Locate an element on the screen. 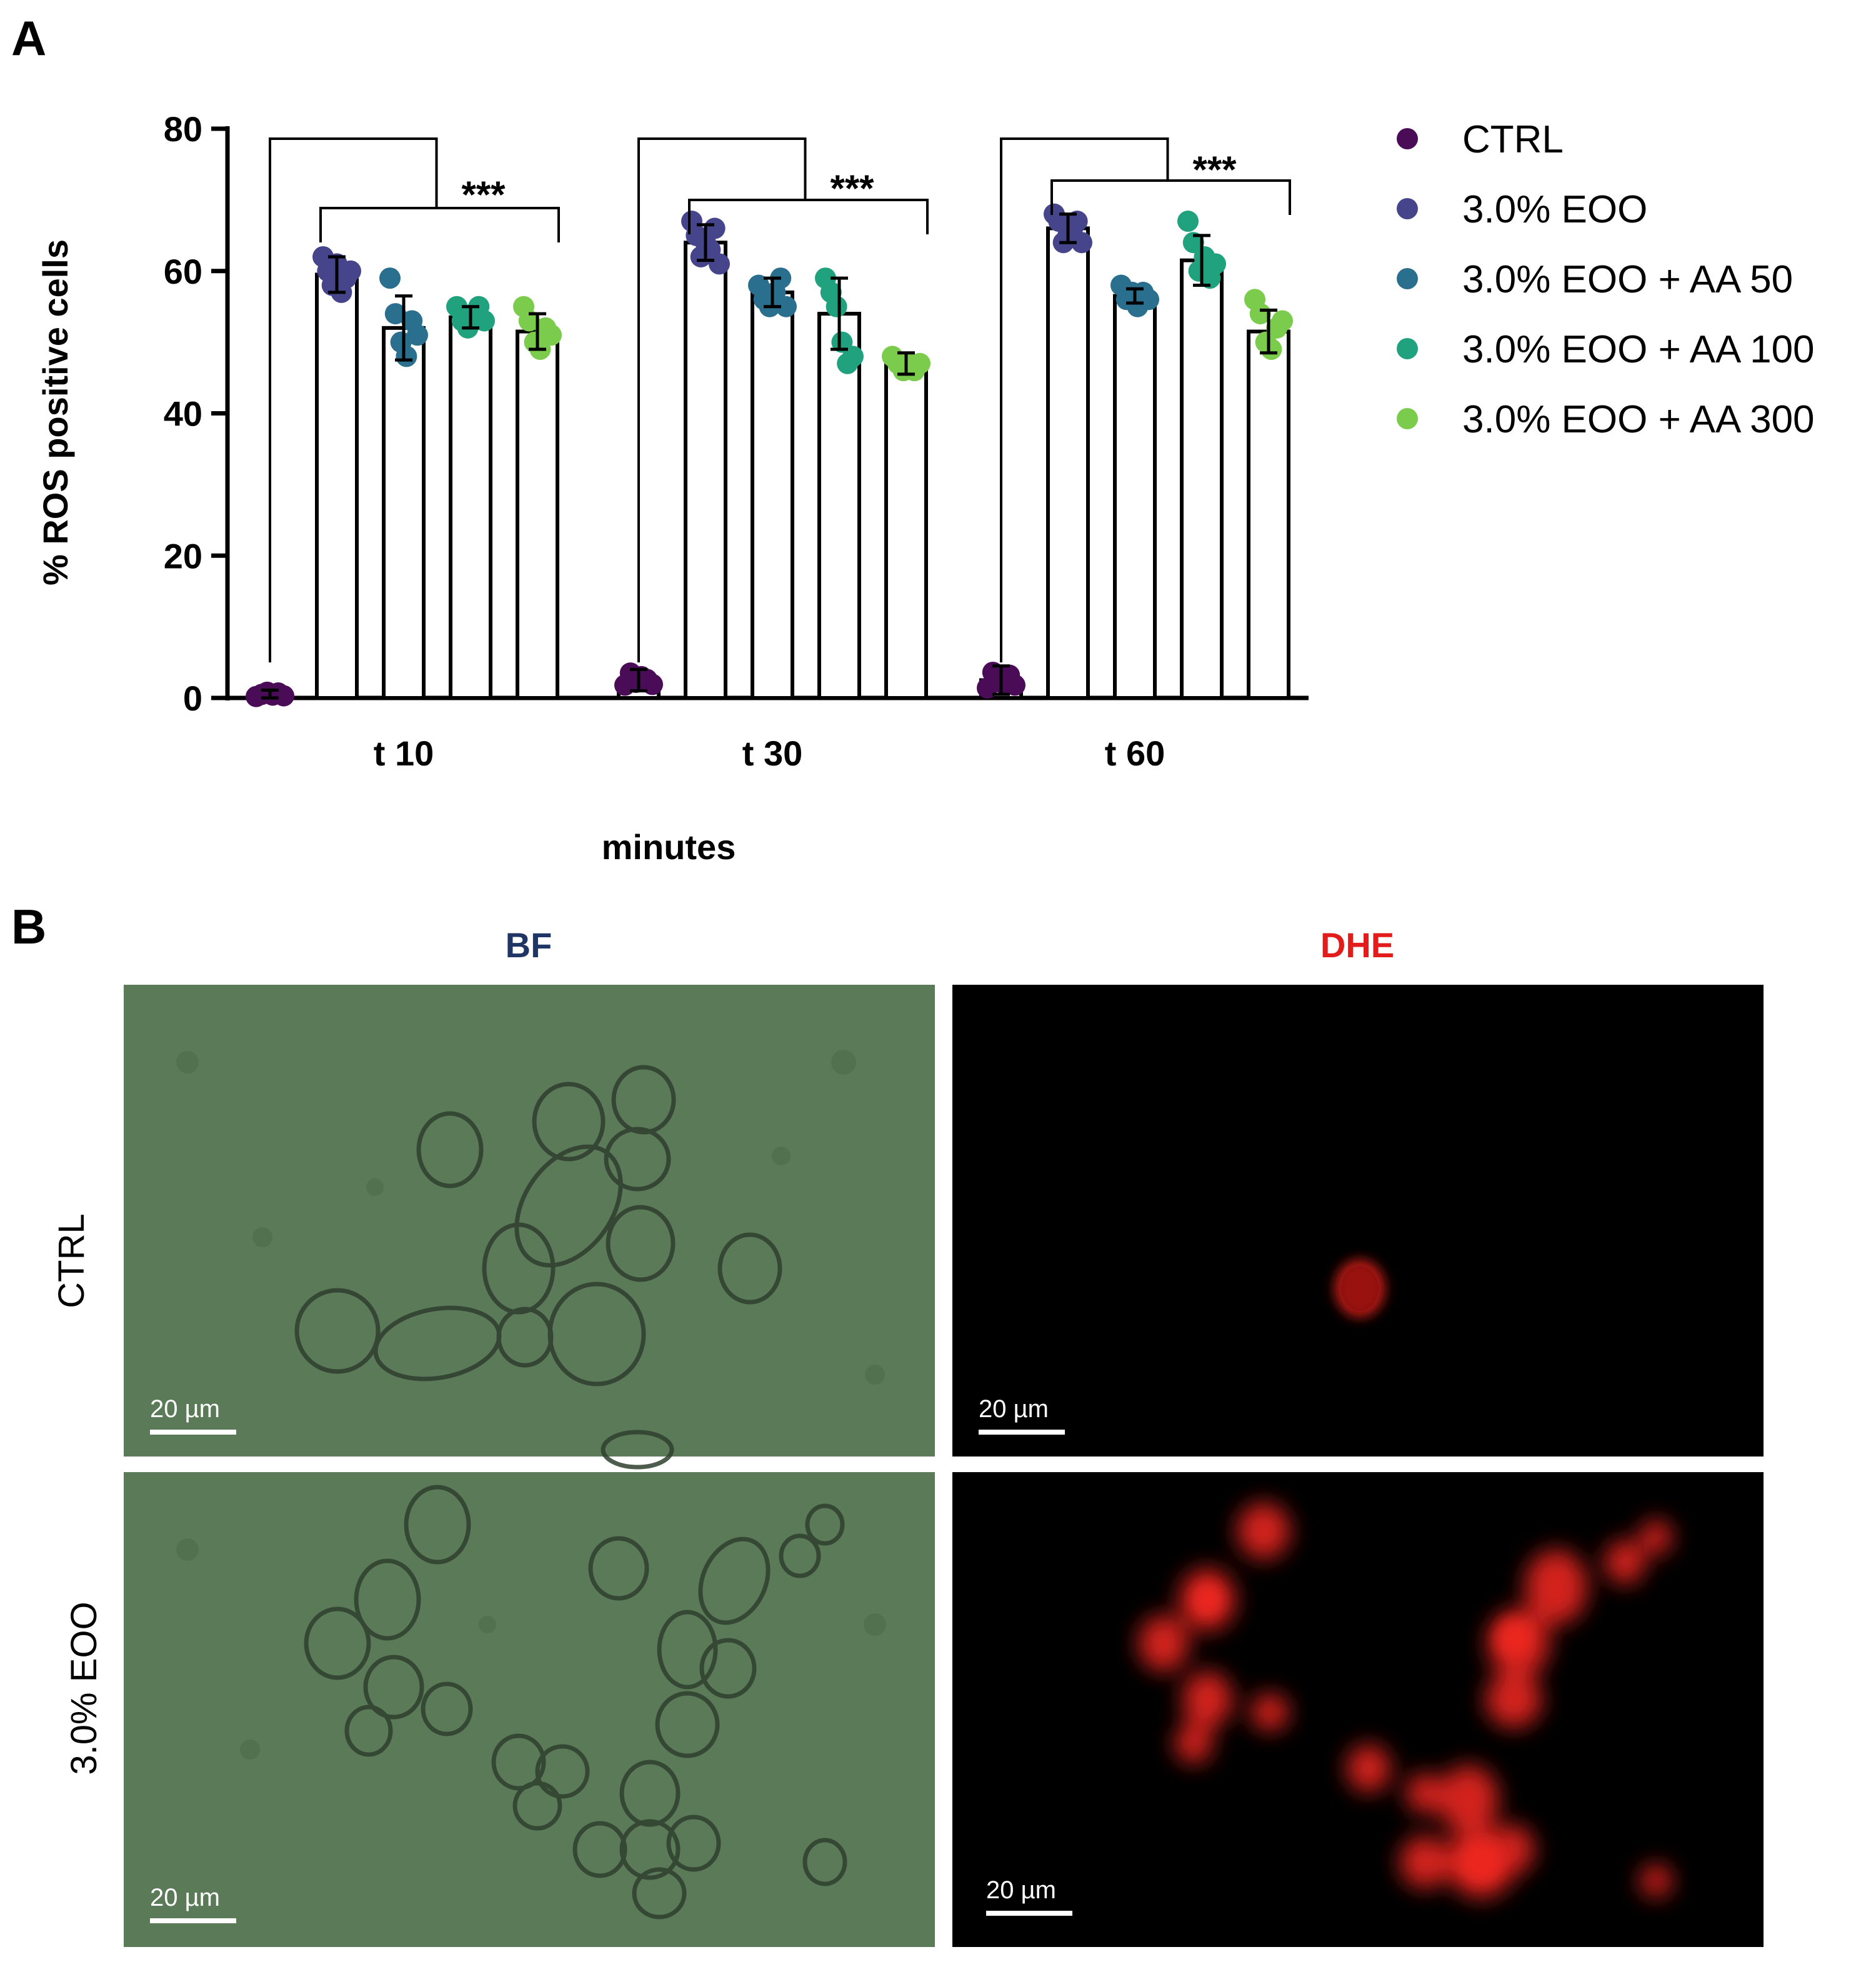  micrograph-ctrl-bf: 20 µm is located at coordinates (529, 1227).